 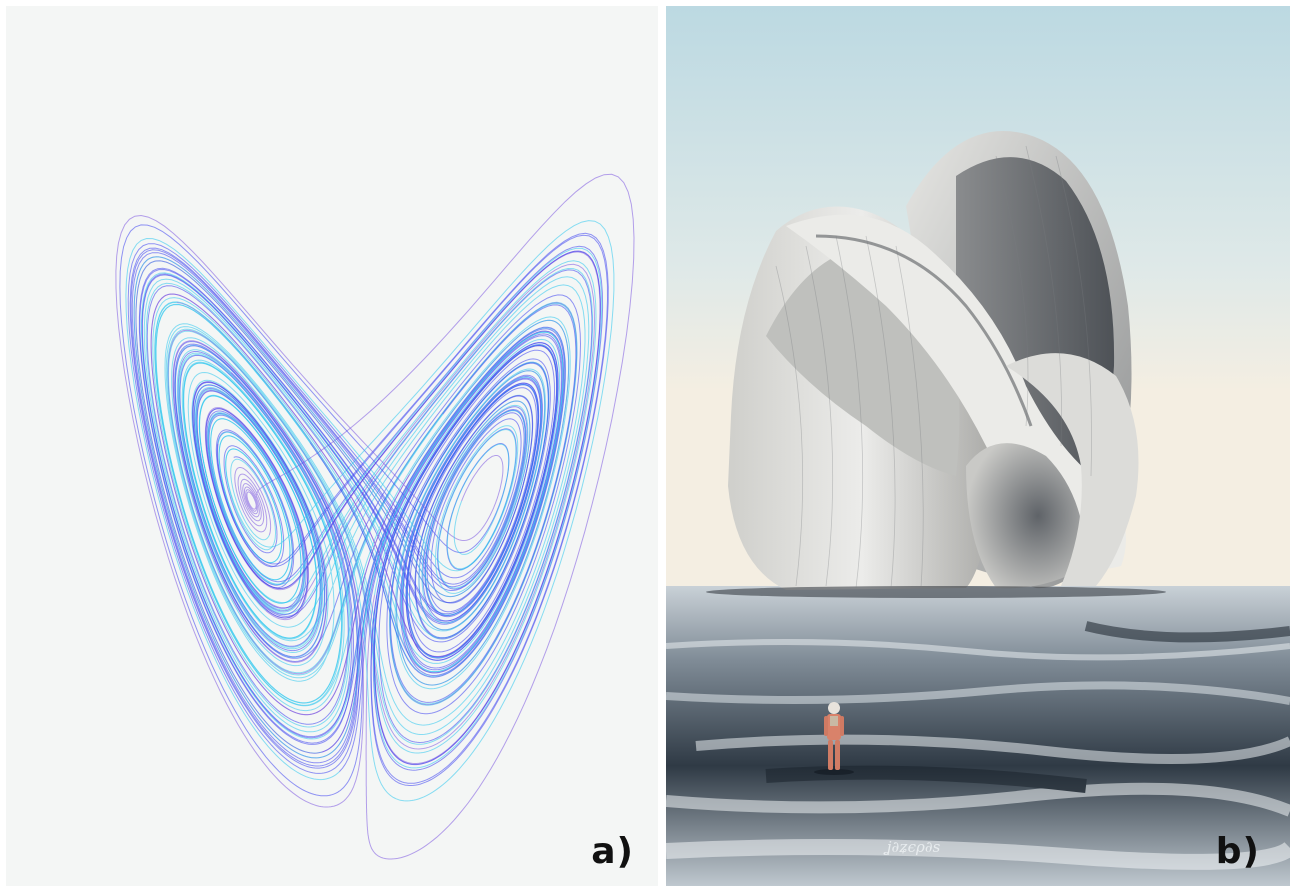 I want to click on artist-signature: ʝ∂ʑєρ∂s, so click(x=913, y=847).